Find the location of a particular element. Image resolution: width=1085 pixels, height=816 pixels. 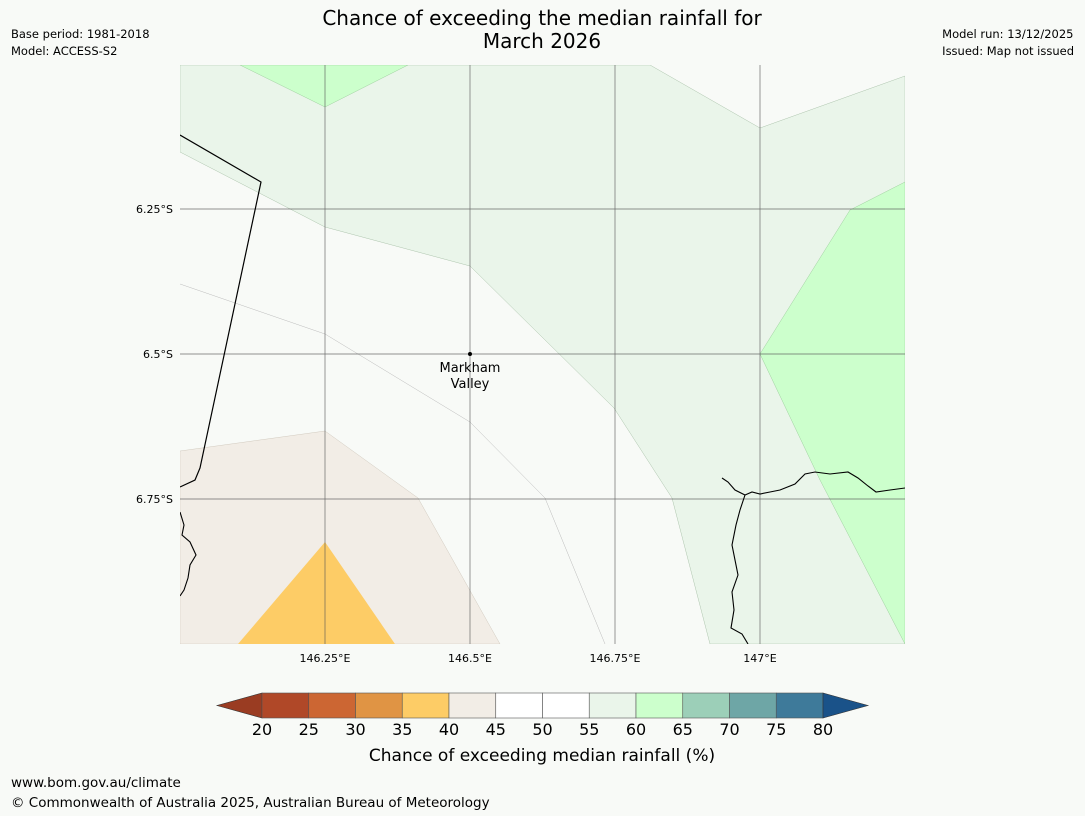

colorbar-tick-label: 55 is located at coordinates (589, 729).